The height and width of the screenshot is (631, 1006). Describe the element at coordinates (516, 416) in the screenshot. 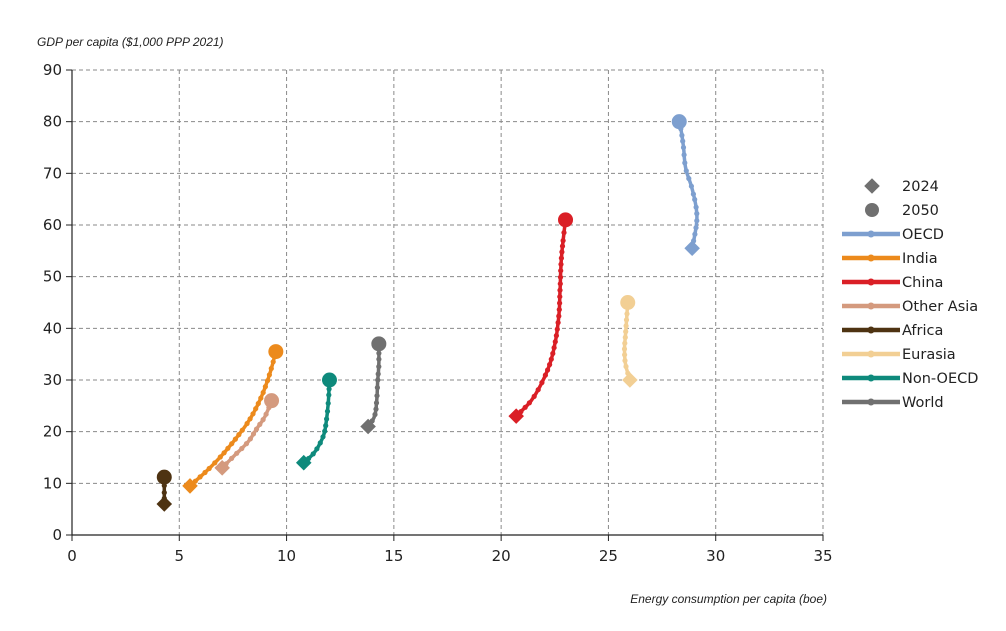

I see `marker-2024-china` at that location.